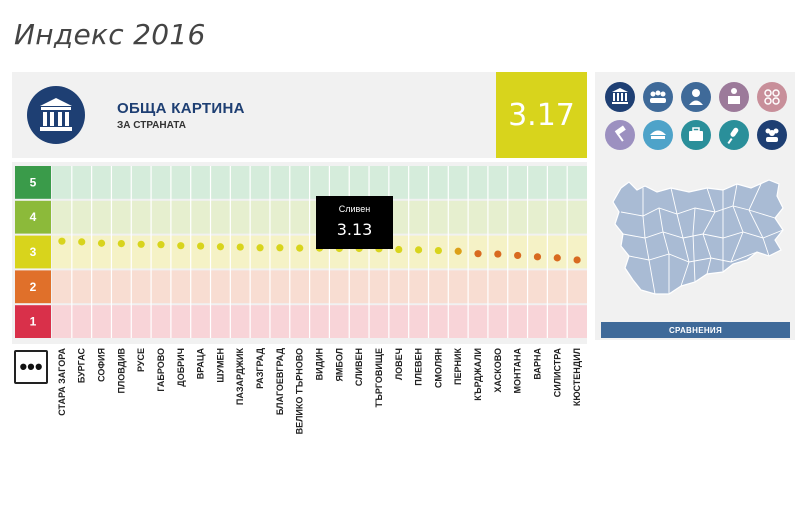  I want to click on briefcase-icon, so click(696, 135).